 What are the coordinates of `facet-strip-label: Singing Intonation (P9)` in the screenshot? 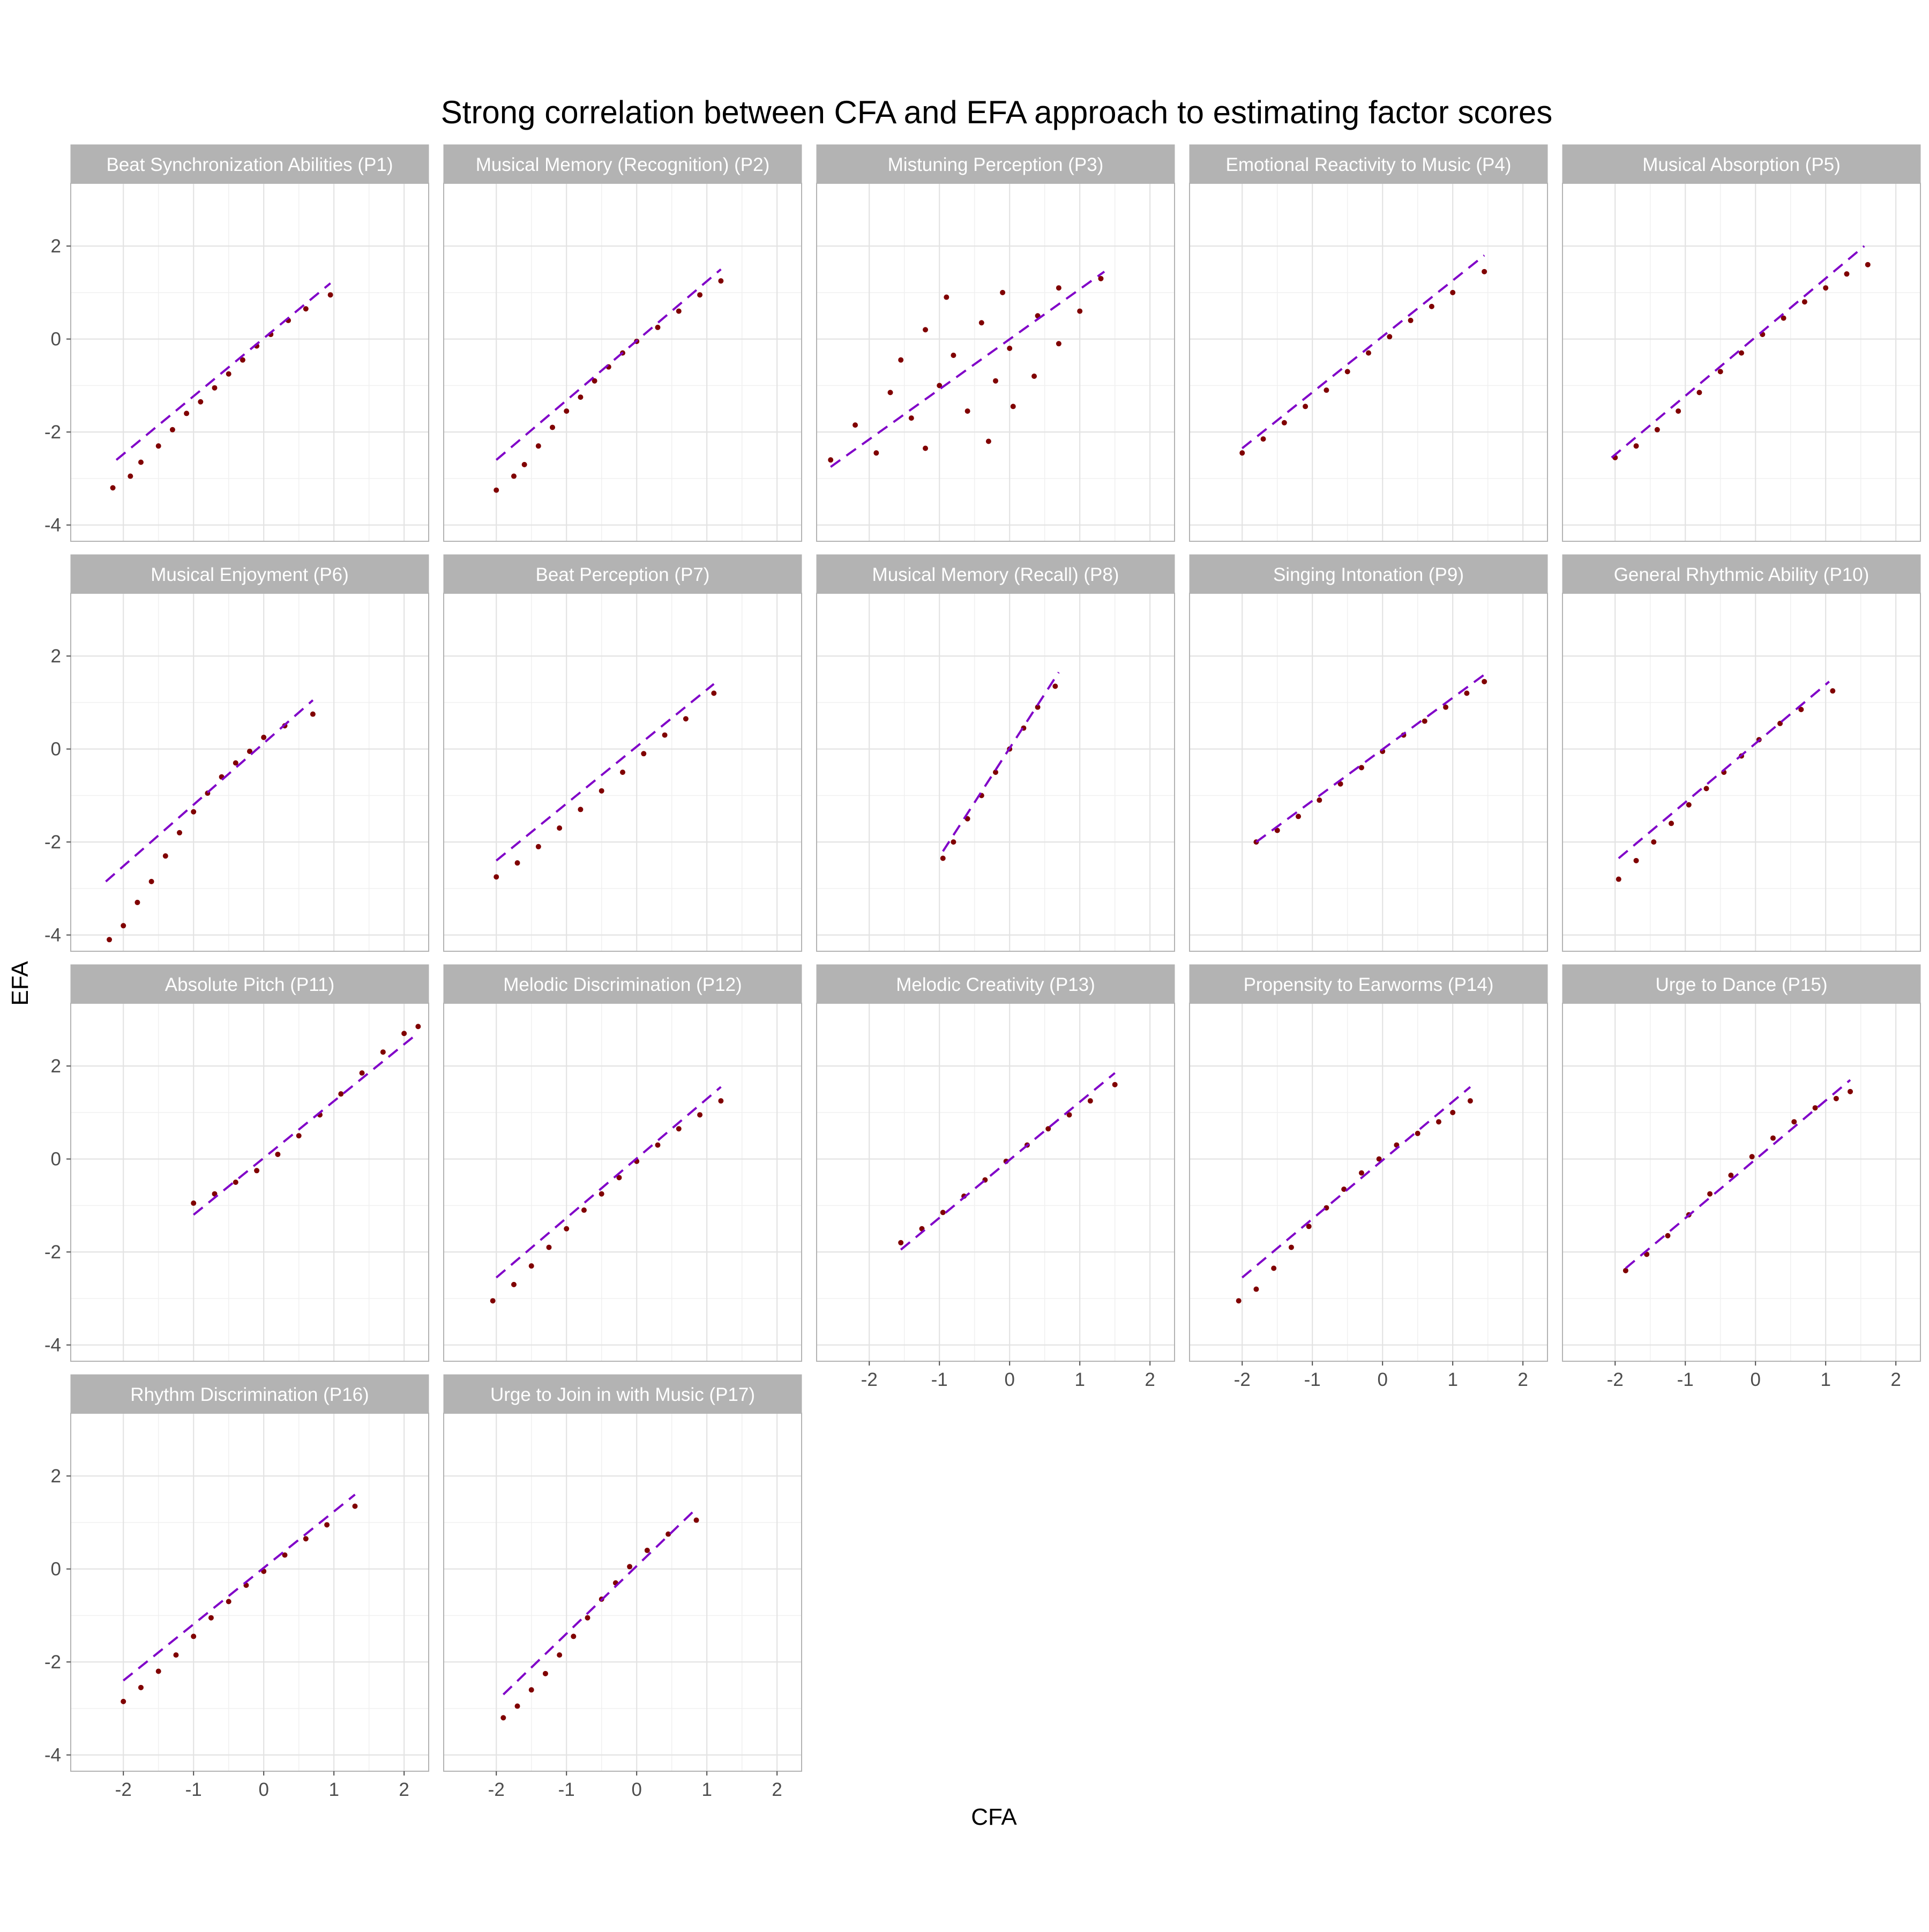 It's located at (1368, 574).